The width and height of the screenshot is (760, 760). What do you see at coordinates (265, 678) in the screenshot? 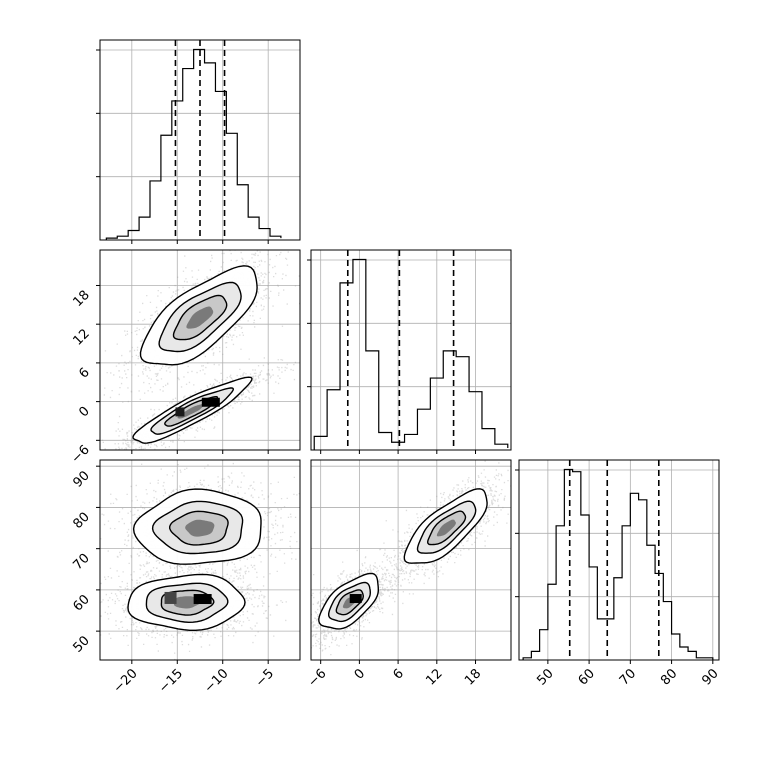
I see `xtick-label-p0-3: −5` at bounding box center [265, 678].